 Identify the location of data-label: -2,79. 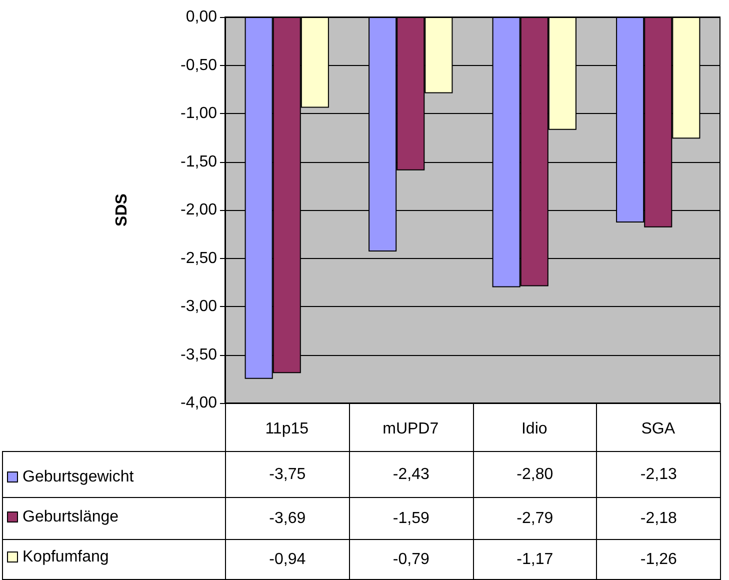
(535, 518).